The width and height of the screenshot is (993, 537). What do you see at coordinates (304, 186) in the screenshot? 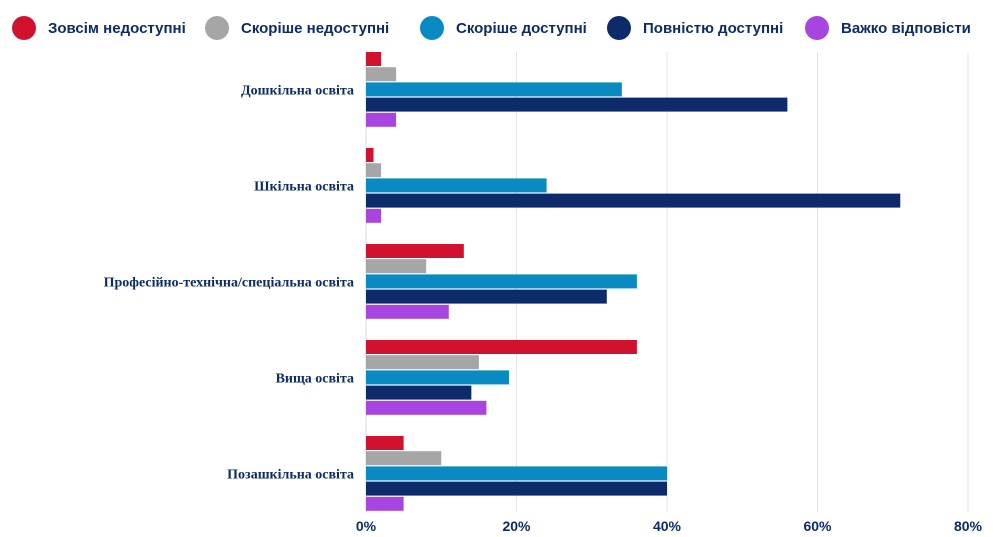
I see `category-label: Шкільна освіта` at bounding box center [304, 186].